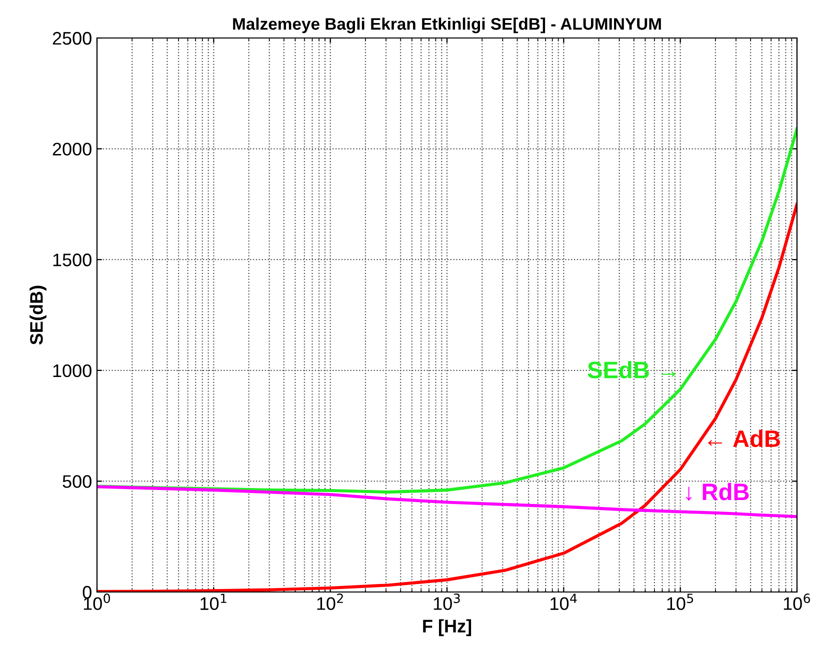 The height and width of the screenshot is (664, 815). I want to click on annotation: SEdB →, so click(632, 369).